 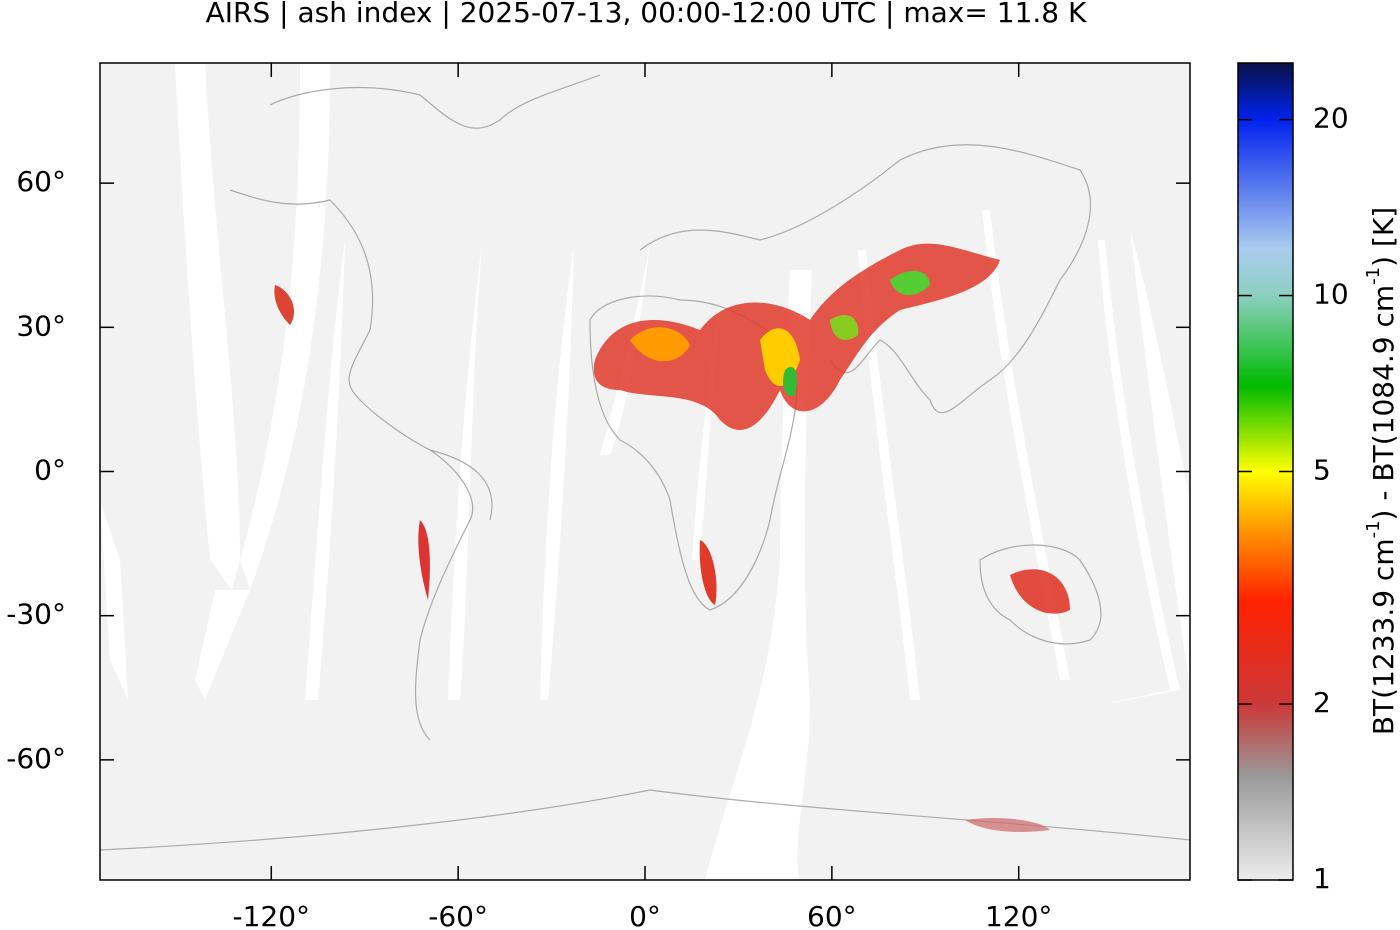 I want to click on y-tick-label: 0°, so click(x=50, y=470).